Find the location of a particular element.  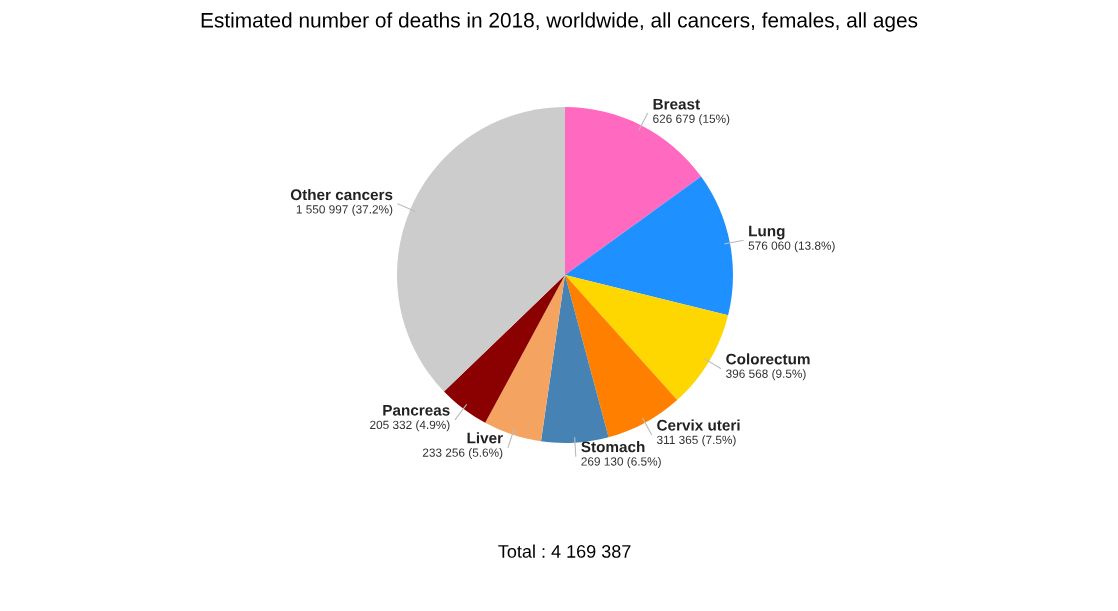

slice-label: Liver is located at coordinates (485, 438).